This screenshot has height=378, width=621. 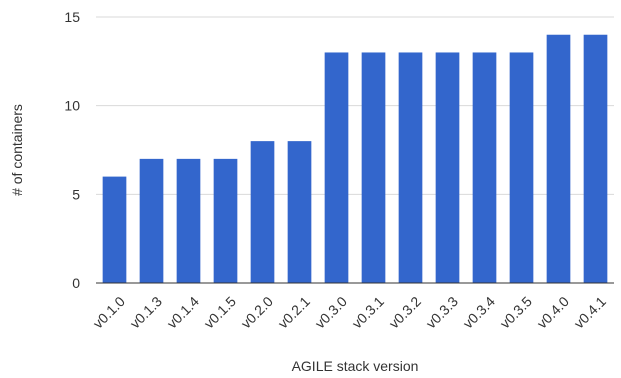 I want to click on x-tick-label: v0.1.0, so click(x=109, y=312).